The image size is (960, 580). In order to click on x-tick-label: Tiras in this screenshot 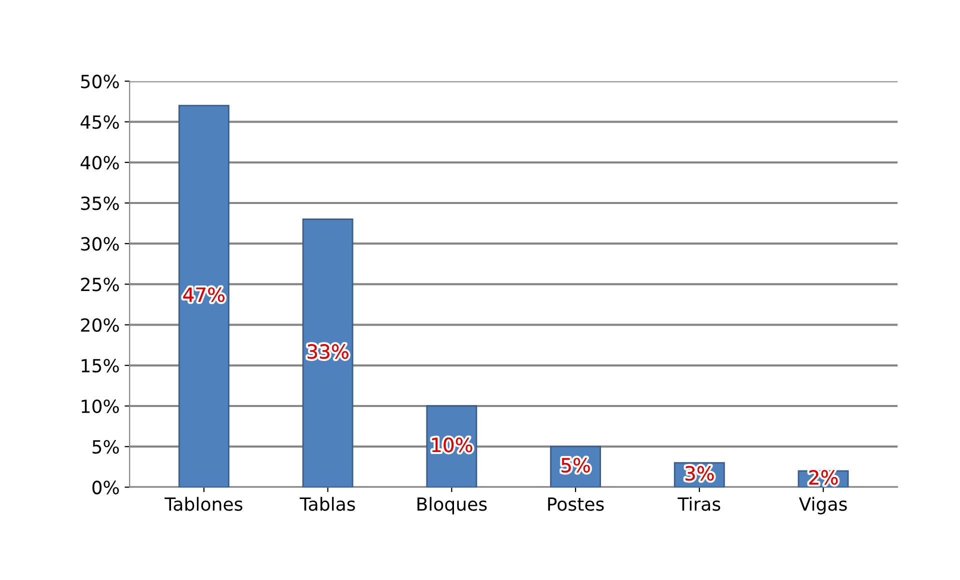, I will do `click(699, 503)`.